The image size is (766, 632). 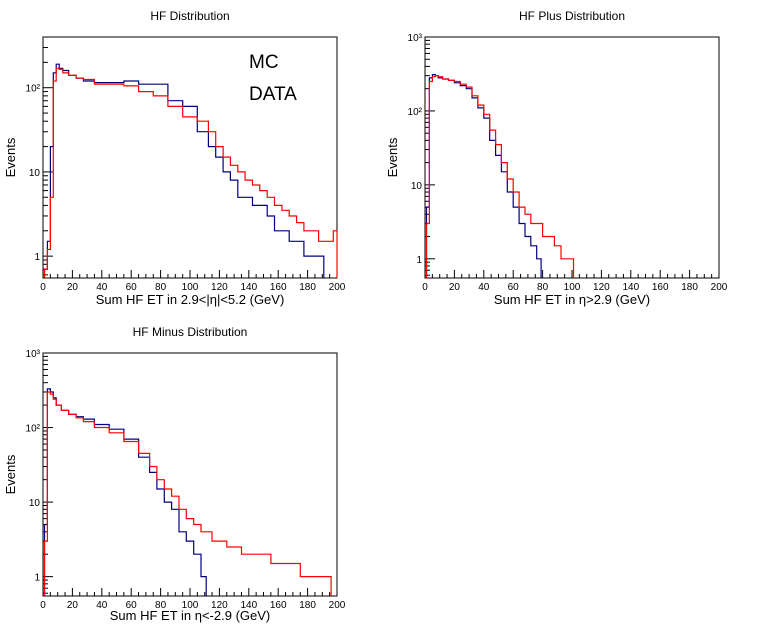 I want to click on chart-title: HF Minus Distribution, so click(x=190, y=332).